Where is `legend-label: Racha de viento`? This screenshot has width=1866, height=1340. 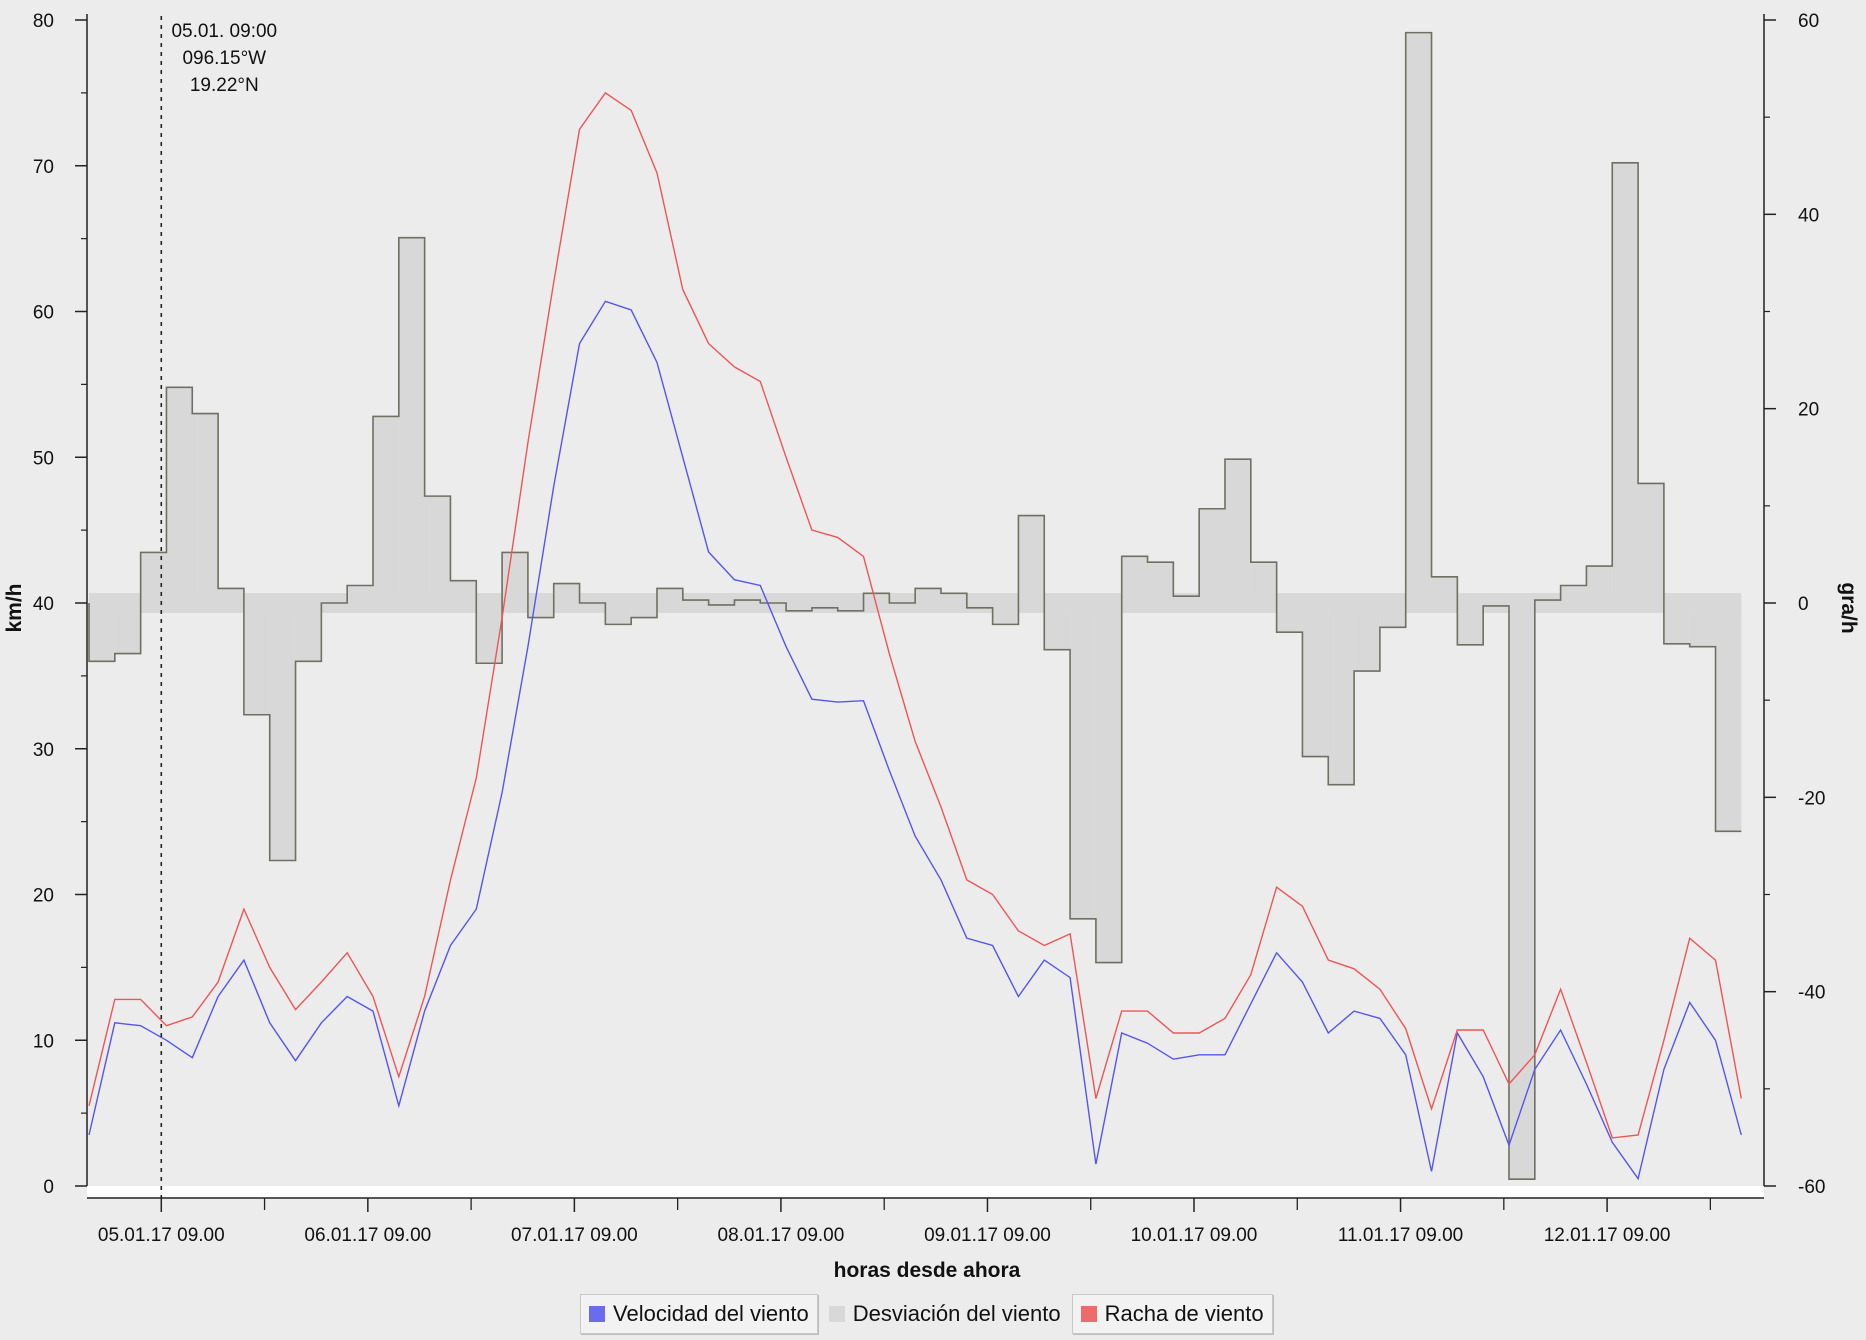 legend-label: Racha de viento is located at coordinates (1184, 1313).